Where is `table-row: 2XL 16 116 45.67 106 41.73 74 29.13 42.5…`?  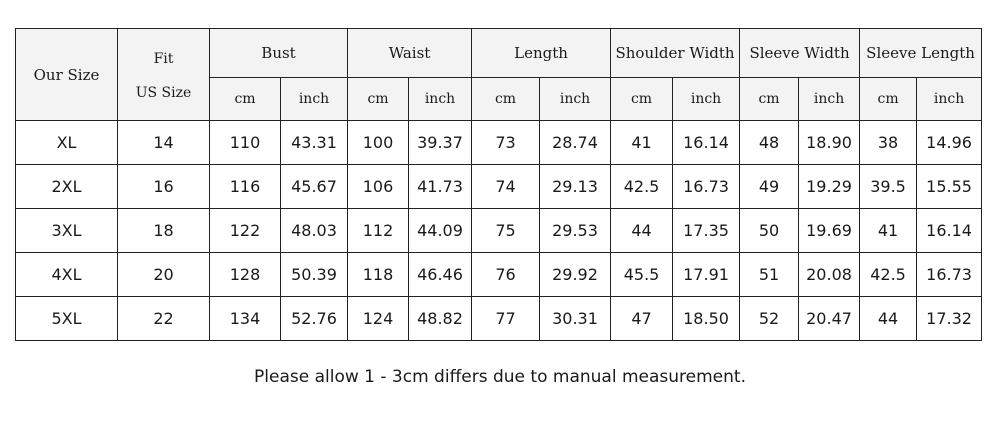
table-row: 2XL 16 116 45.67 106 41.73 74 29.13 42.5… is located at coordinates (499, 186).